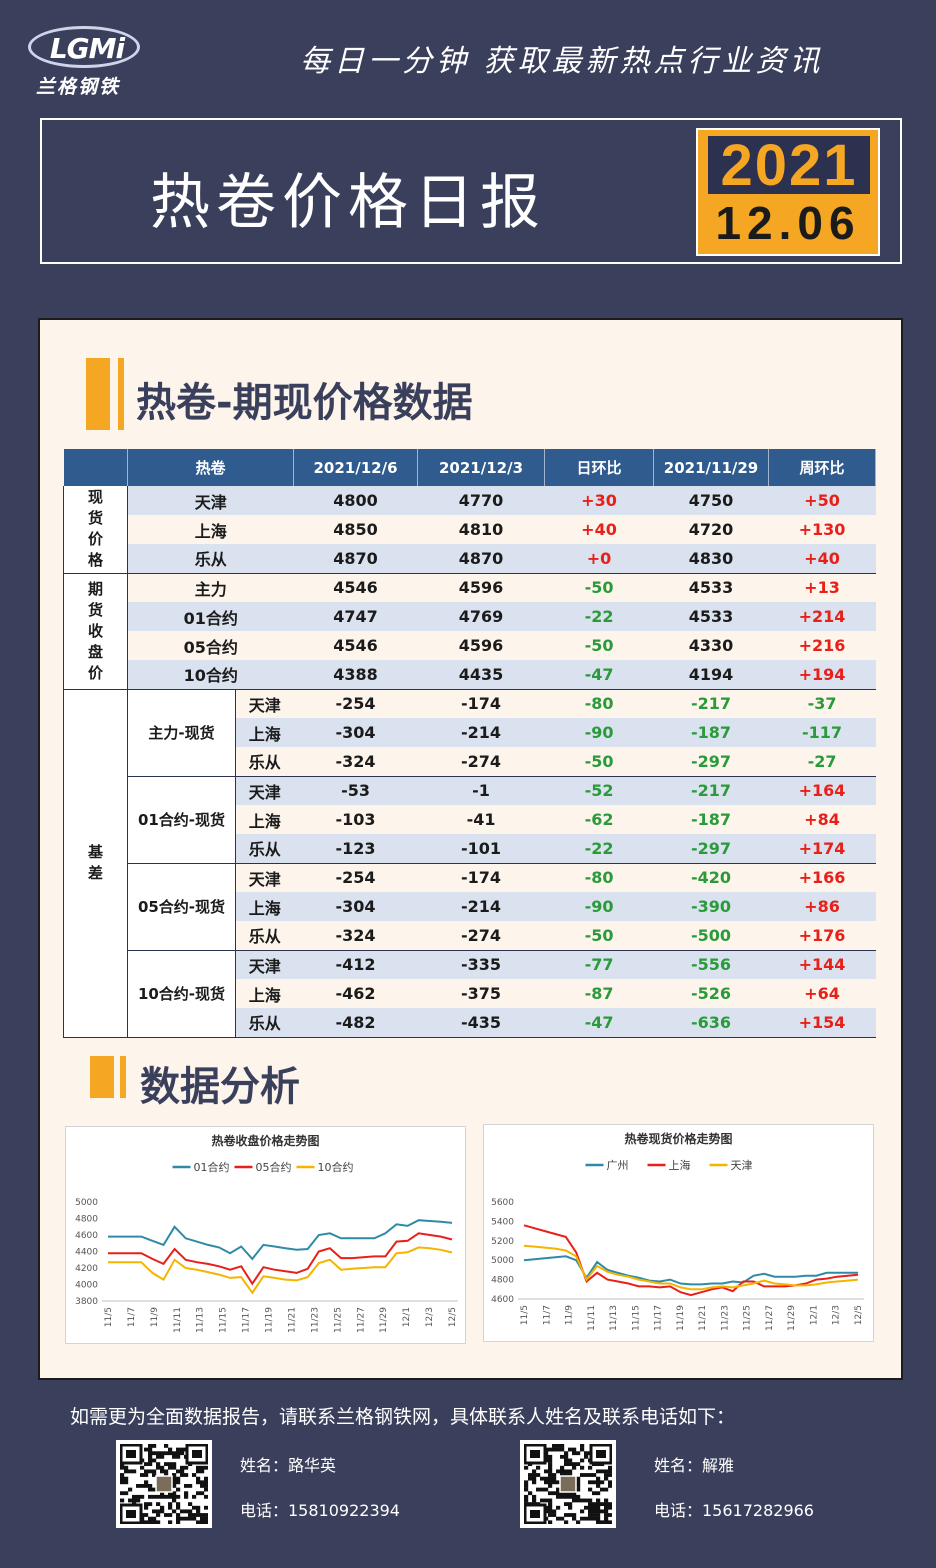 This screenshot has width=936, height=1568. I want to click on table-cell: -174, so click(481, 878).